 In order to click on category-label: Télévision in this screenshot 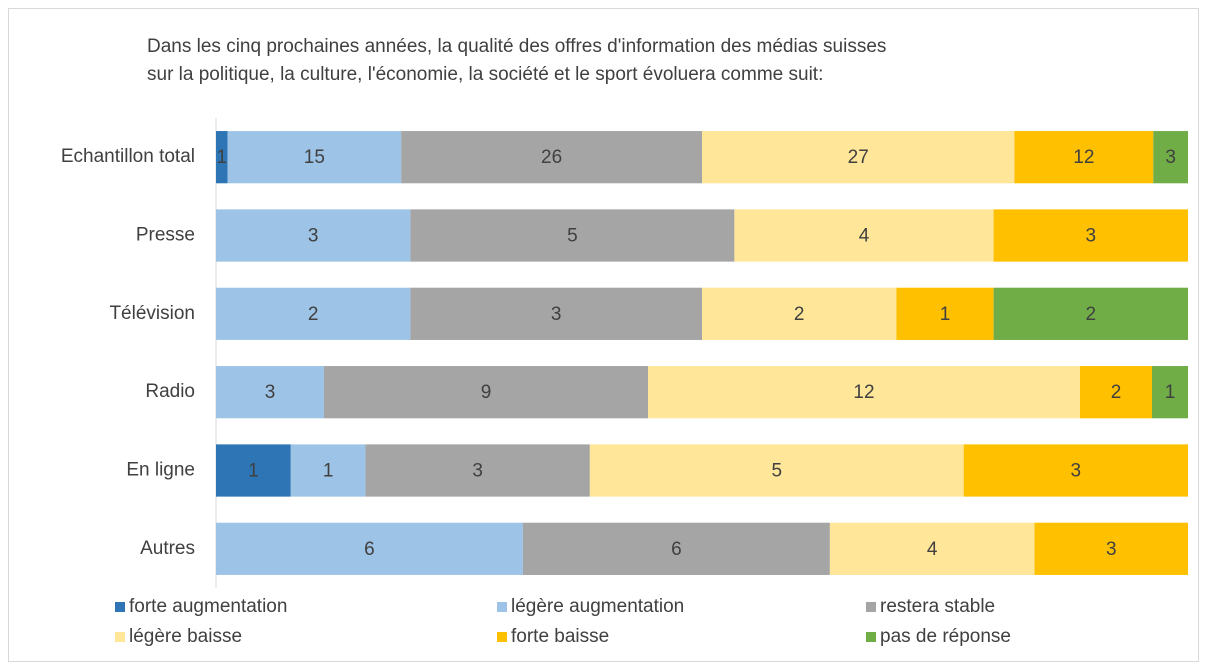, I will do `click(152, 313)`.